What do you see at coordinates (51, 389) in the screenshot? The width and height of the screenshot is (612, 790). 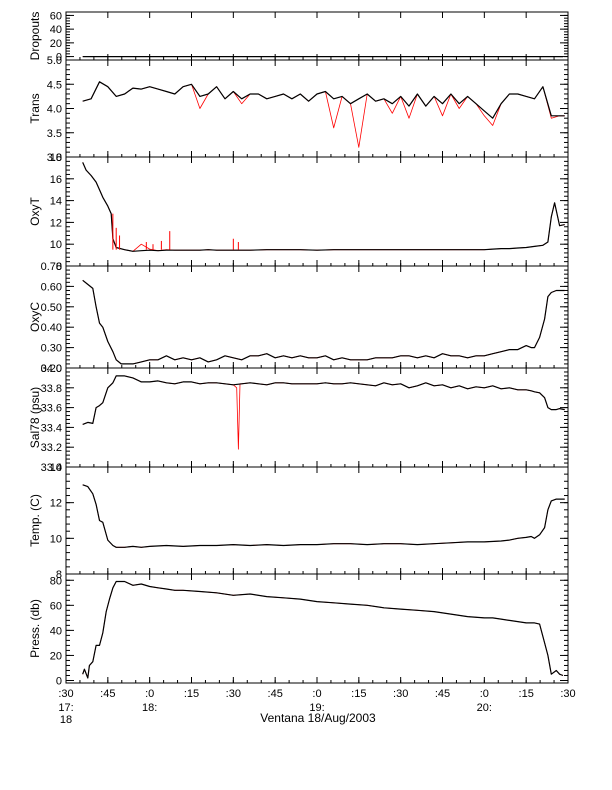 I see `y-tick-label: 33.8` at bounding box center [51, 389].